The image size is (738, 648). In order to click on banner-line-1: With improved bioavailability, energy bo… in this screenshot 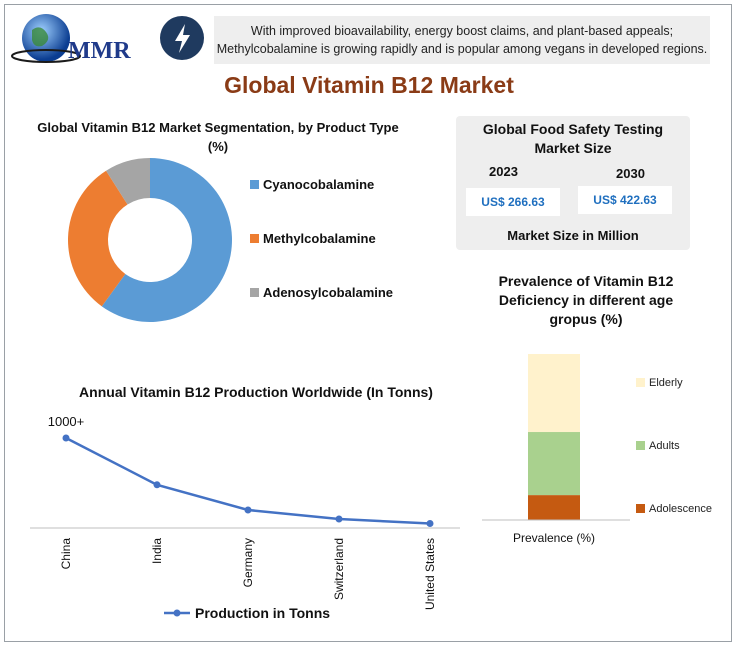, I will do `click(462, 31)`.